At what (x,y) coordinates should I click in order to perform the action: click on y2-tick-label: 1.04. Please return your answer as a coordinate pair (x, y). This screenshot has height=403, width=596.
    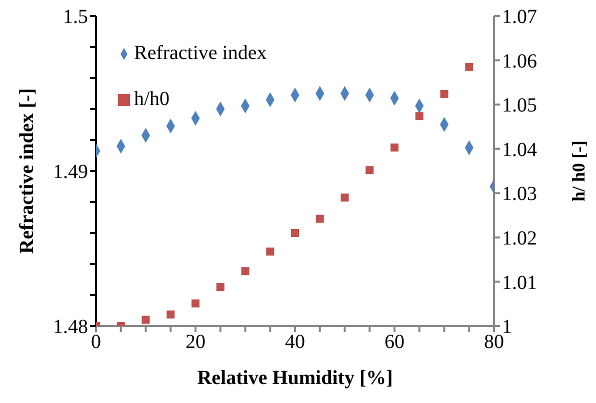
    Looking at the image, I should click on (519, 149).